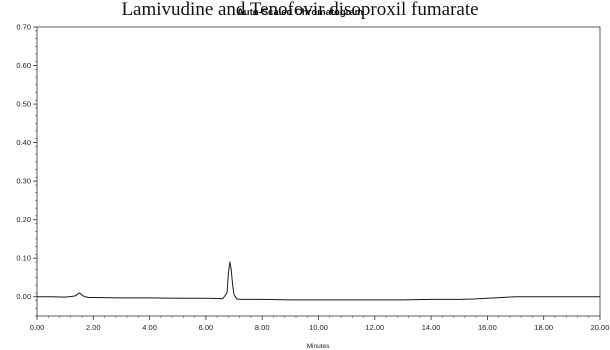 This screenshot has width=610, height=350. Describe the element at coordinates (23, 27) in the screenshot. I see `y-tick-label: 0.70` at that location.